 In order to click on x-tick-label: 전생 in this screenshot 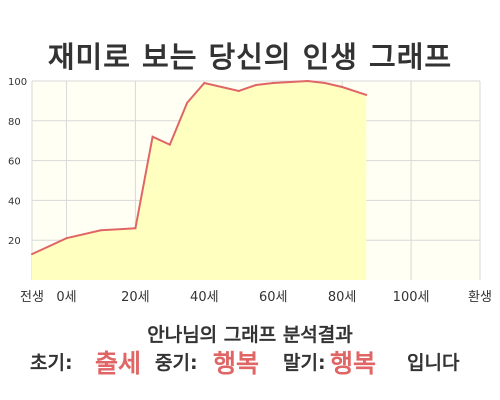, I will do `click(32, 297)`.